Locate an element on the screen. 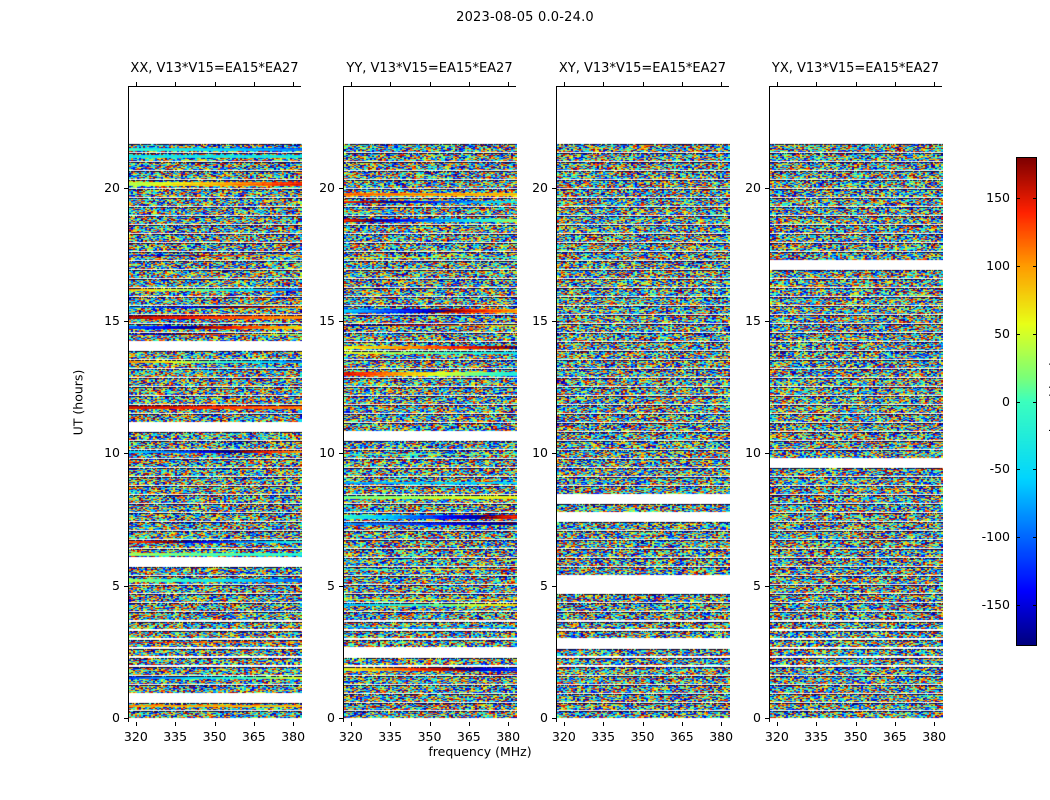 Image resolution: width=1050 pixels, height=800 pixels. waterfall-panel-yy is located at coordinates (430, 404).